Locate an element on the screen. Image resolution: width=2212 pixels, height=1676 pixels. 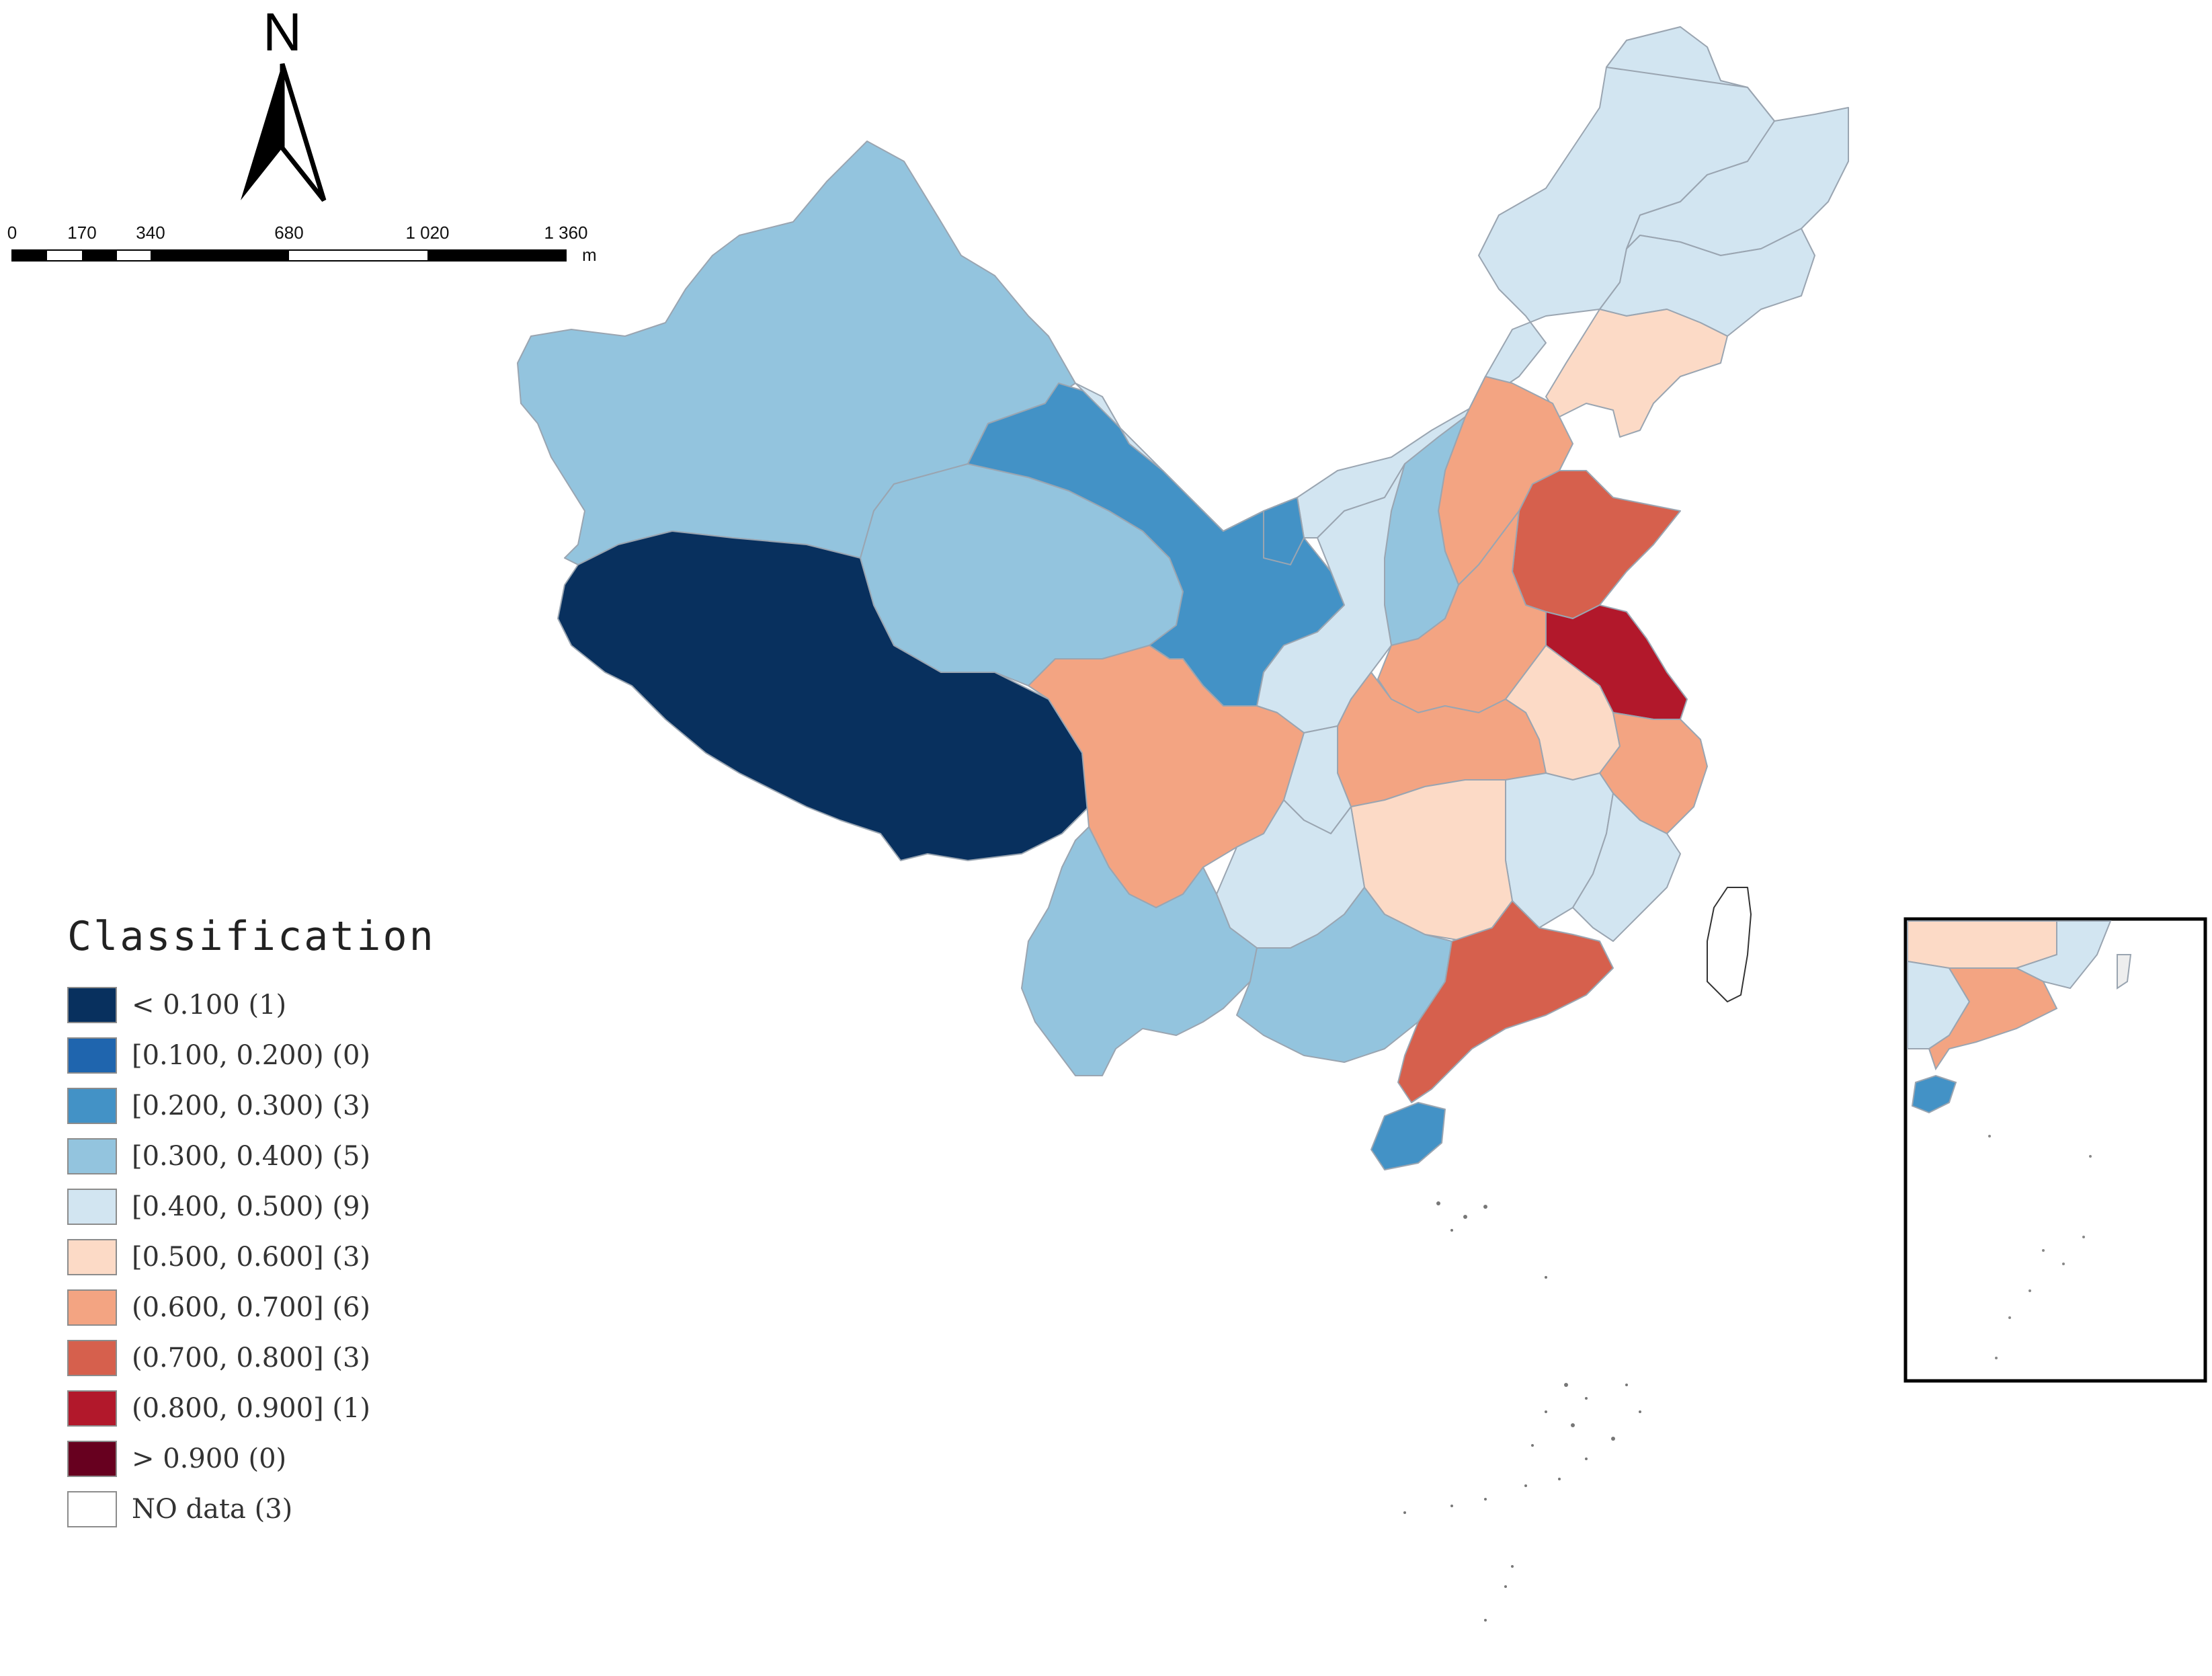
legend-item: > 0.900 (0) is located at coordinates (302, 1458).